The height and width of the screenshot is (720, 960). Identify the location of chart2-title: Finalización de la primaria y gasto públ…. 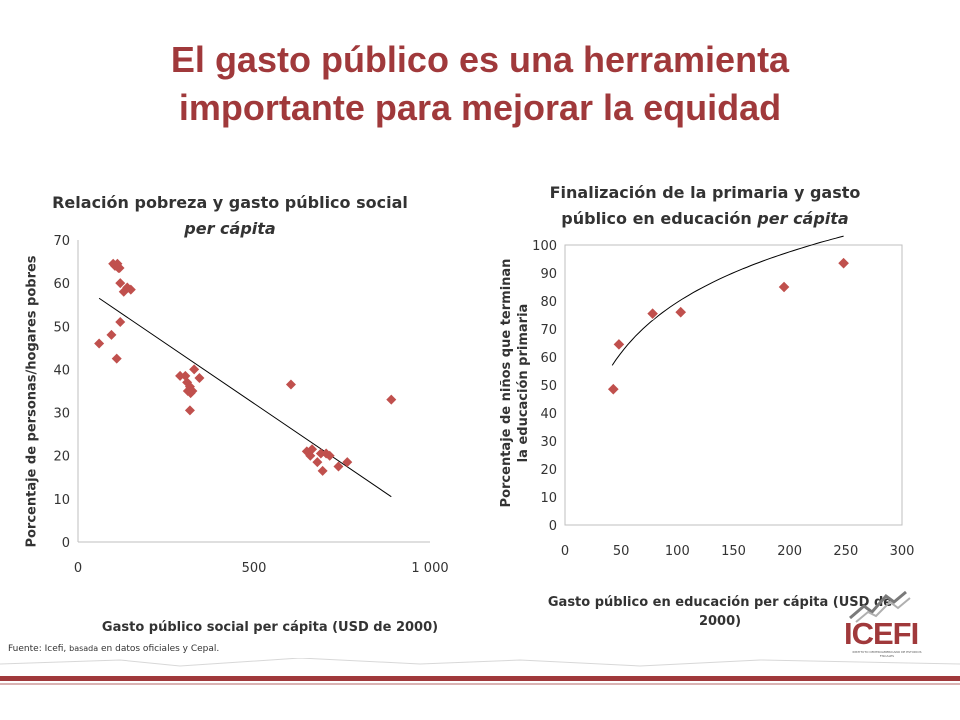
(705, 206).